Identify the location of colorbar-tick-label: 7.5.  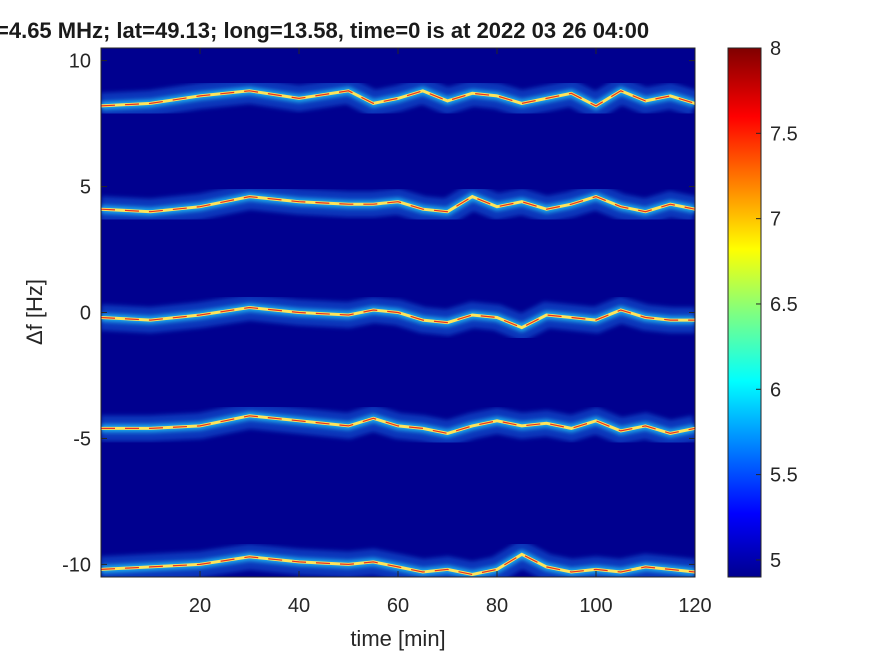
(784, 134).